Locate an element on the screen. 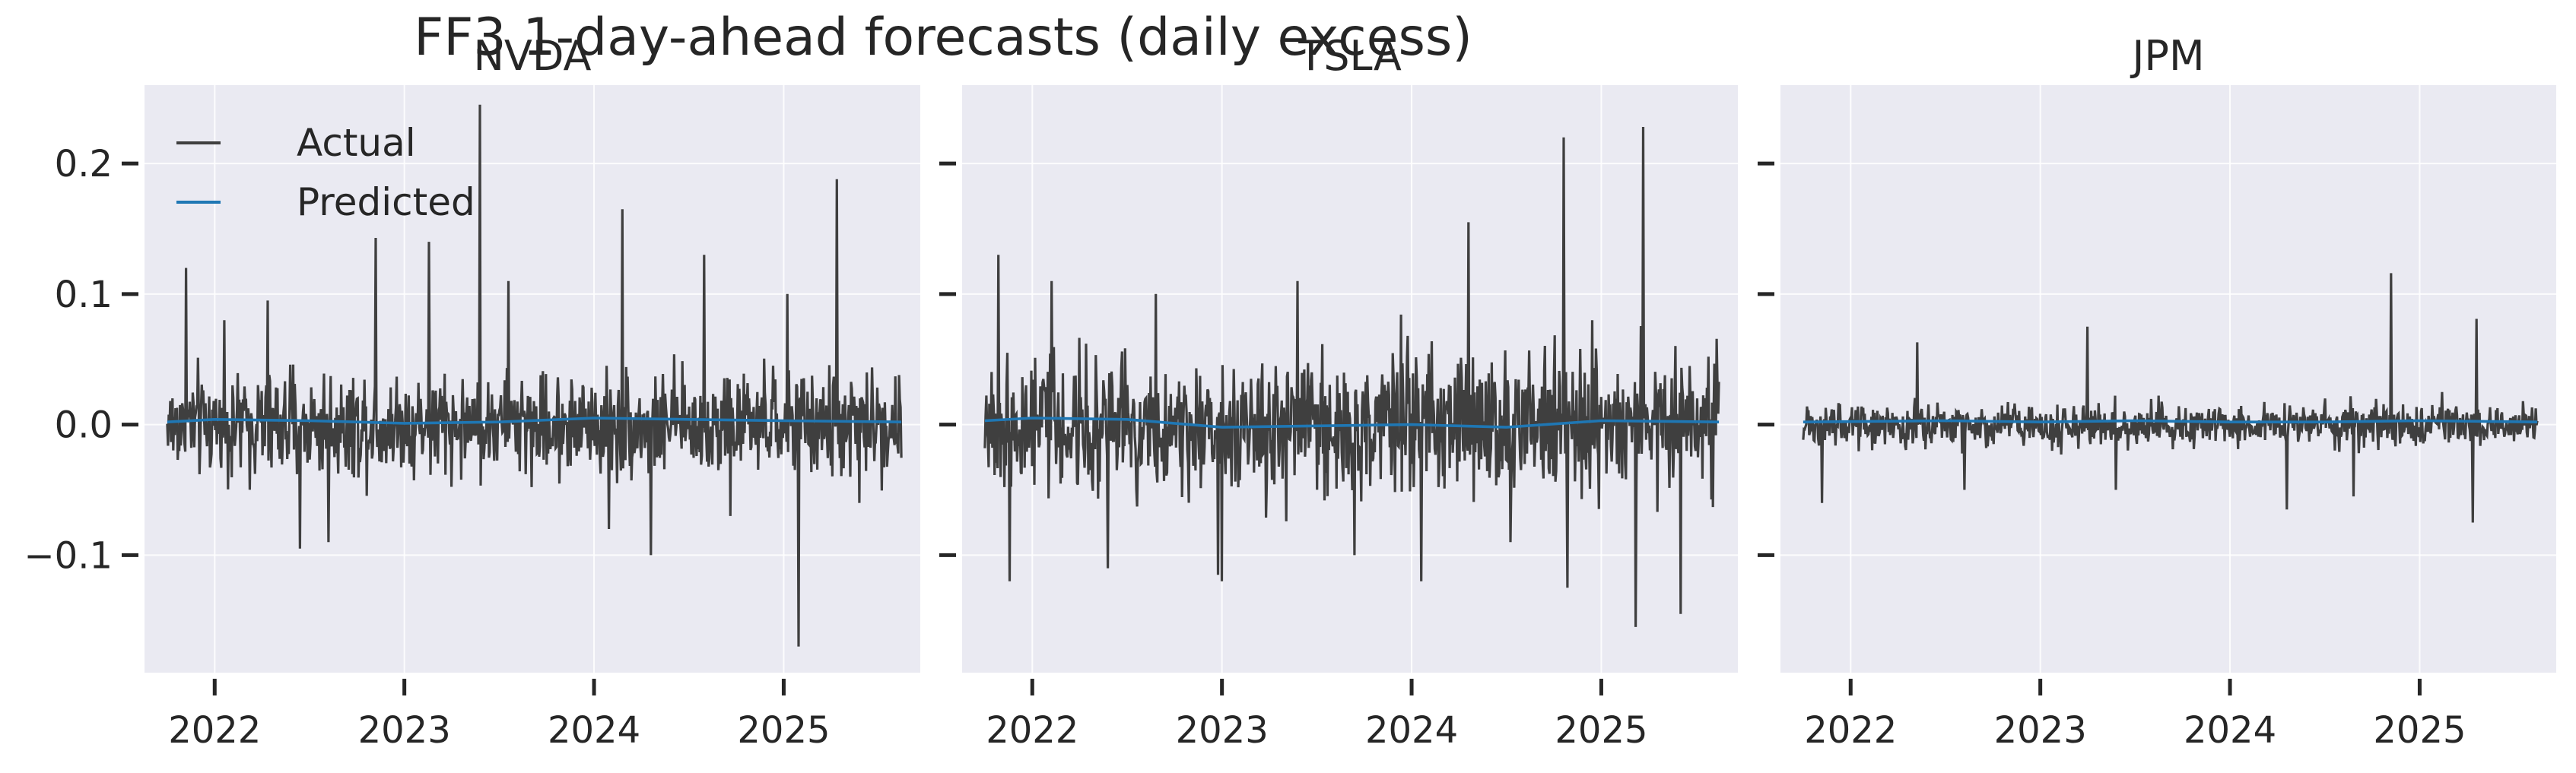 The height and width of the screenshot is (773, 2576). y-tick-label: 0.1 is located at coordinates (84, 295).